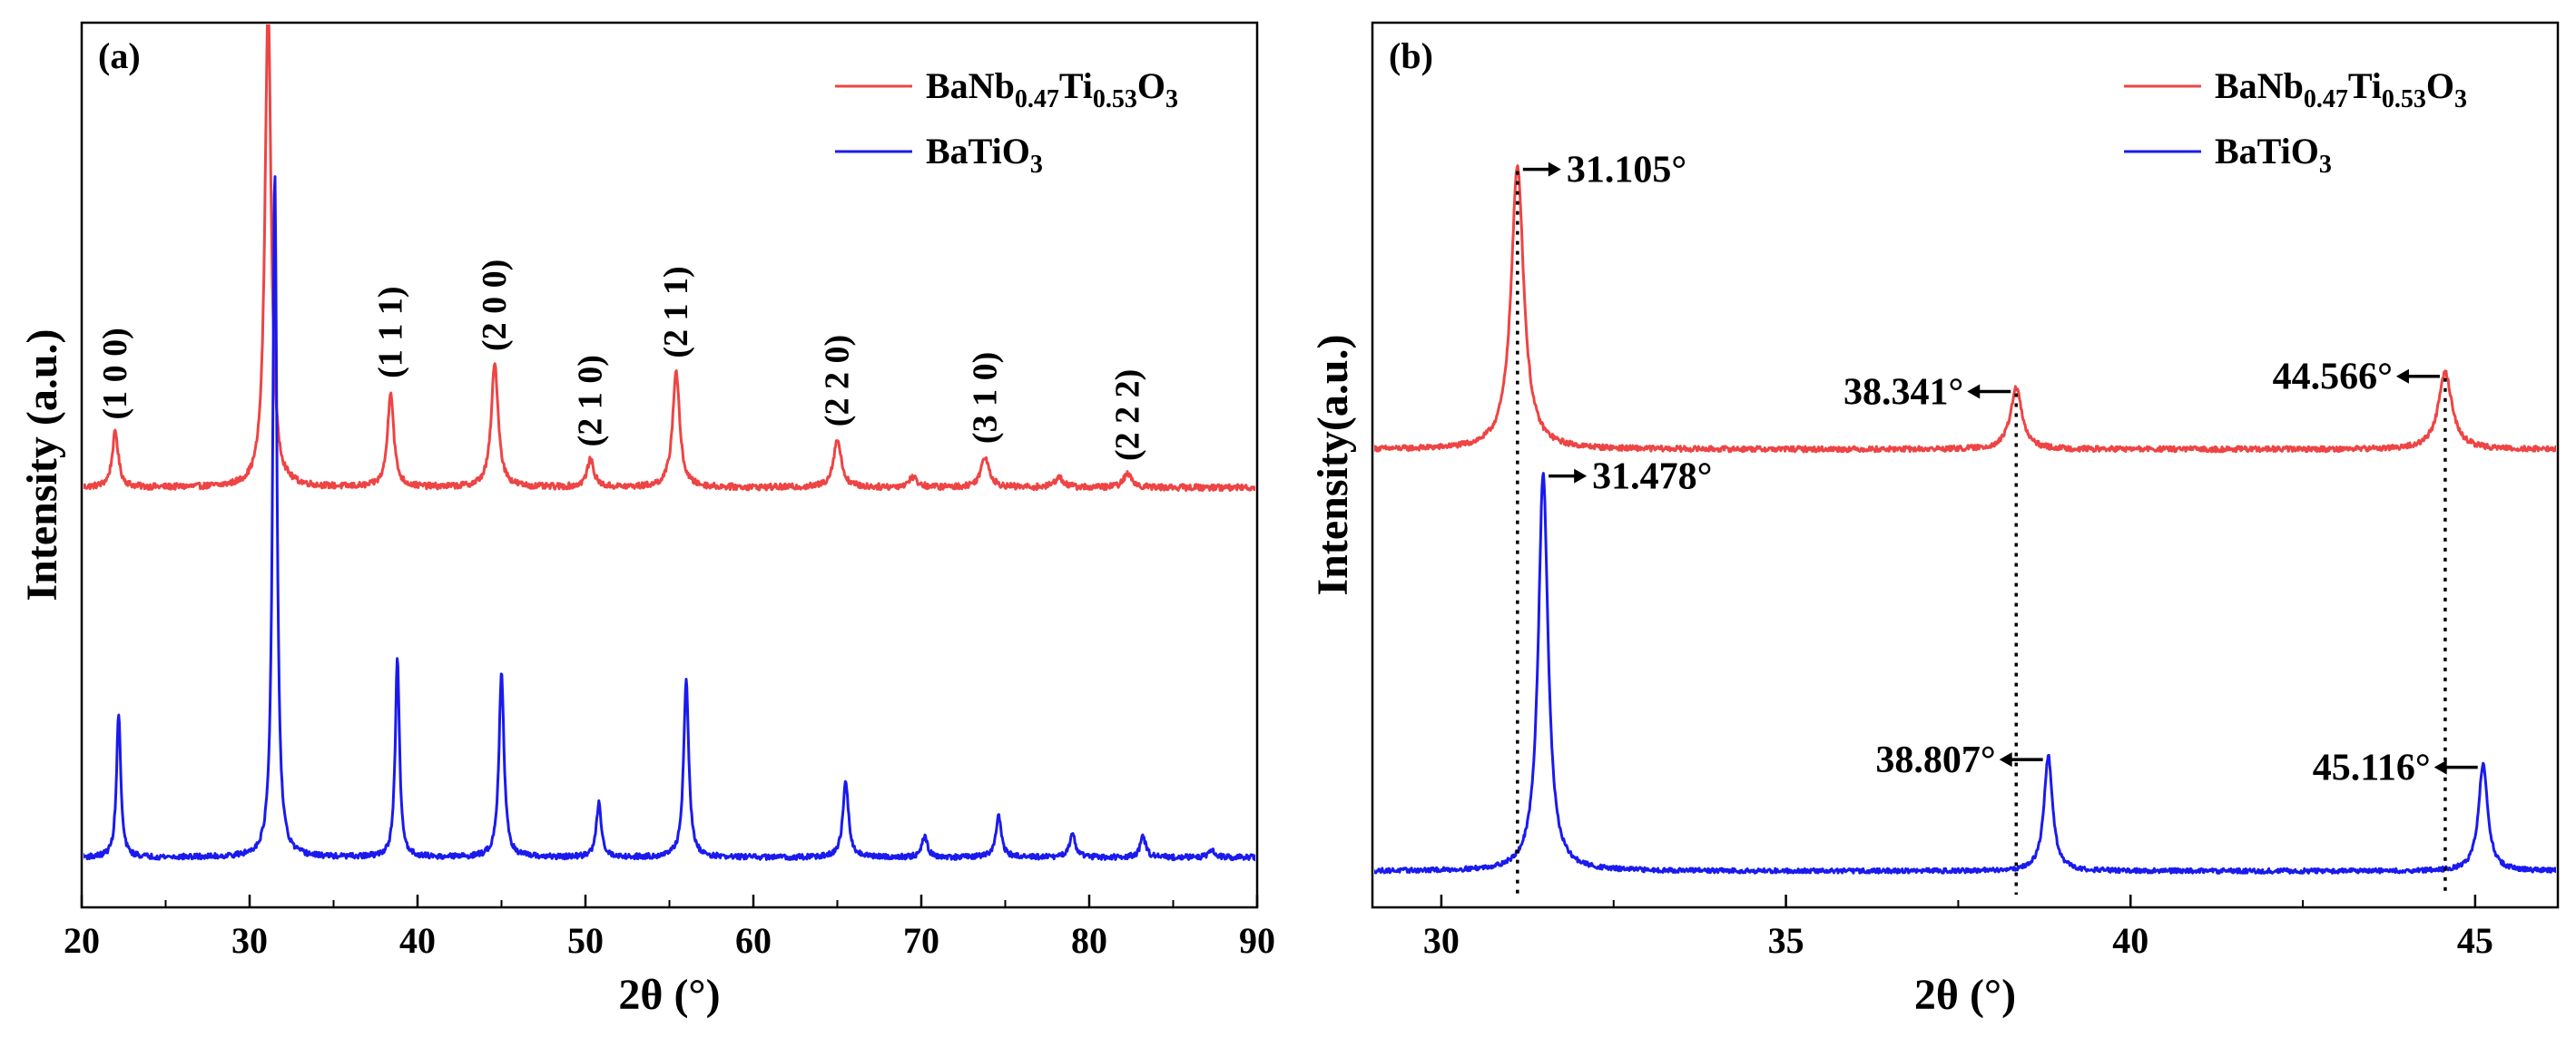 The image size is (2576, 1048). Describe the element at coordinates (1786, 940) in the screenshot. I see `x-tick-label: 35` at that location.